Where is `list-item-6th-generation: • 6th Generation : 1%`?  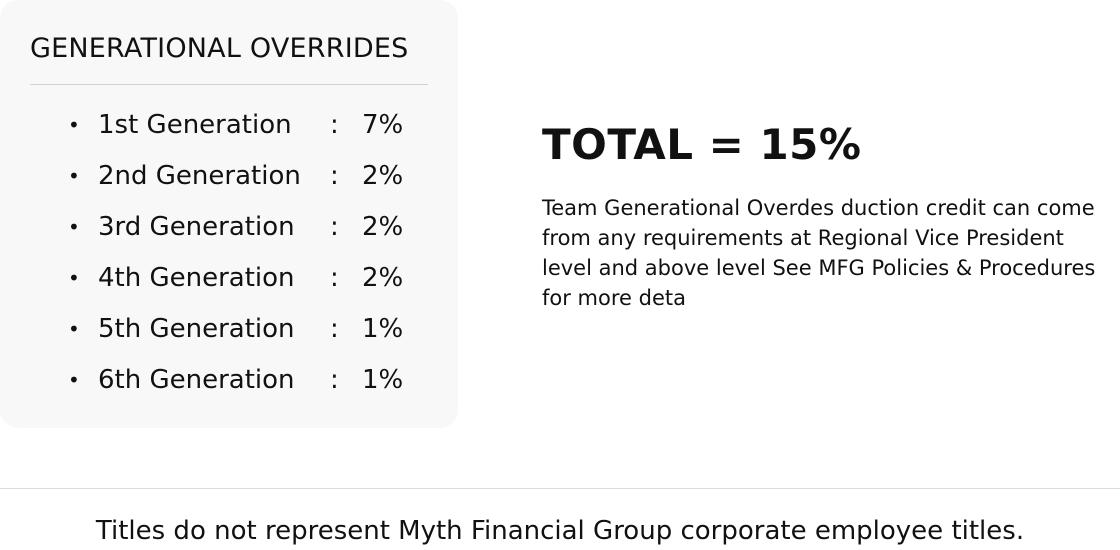 list-item-6th-generation: • 6th Generation : 1% is located at coordinates (229, 380).